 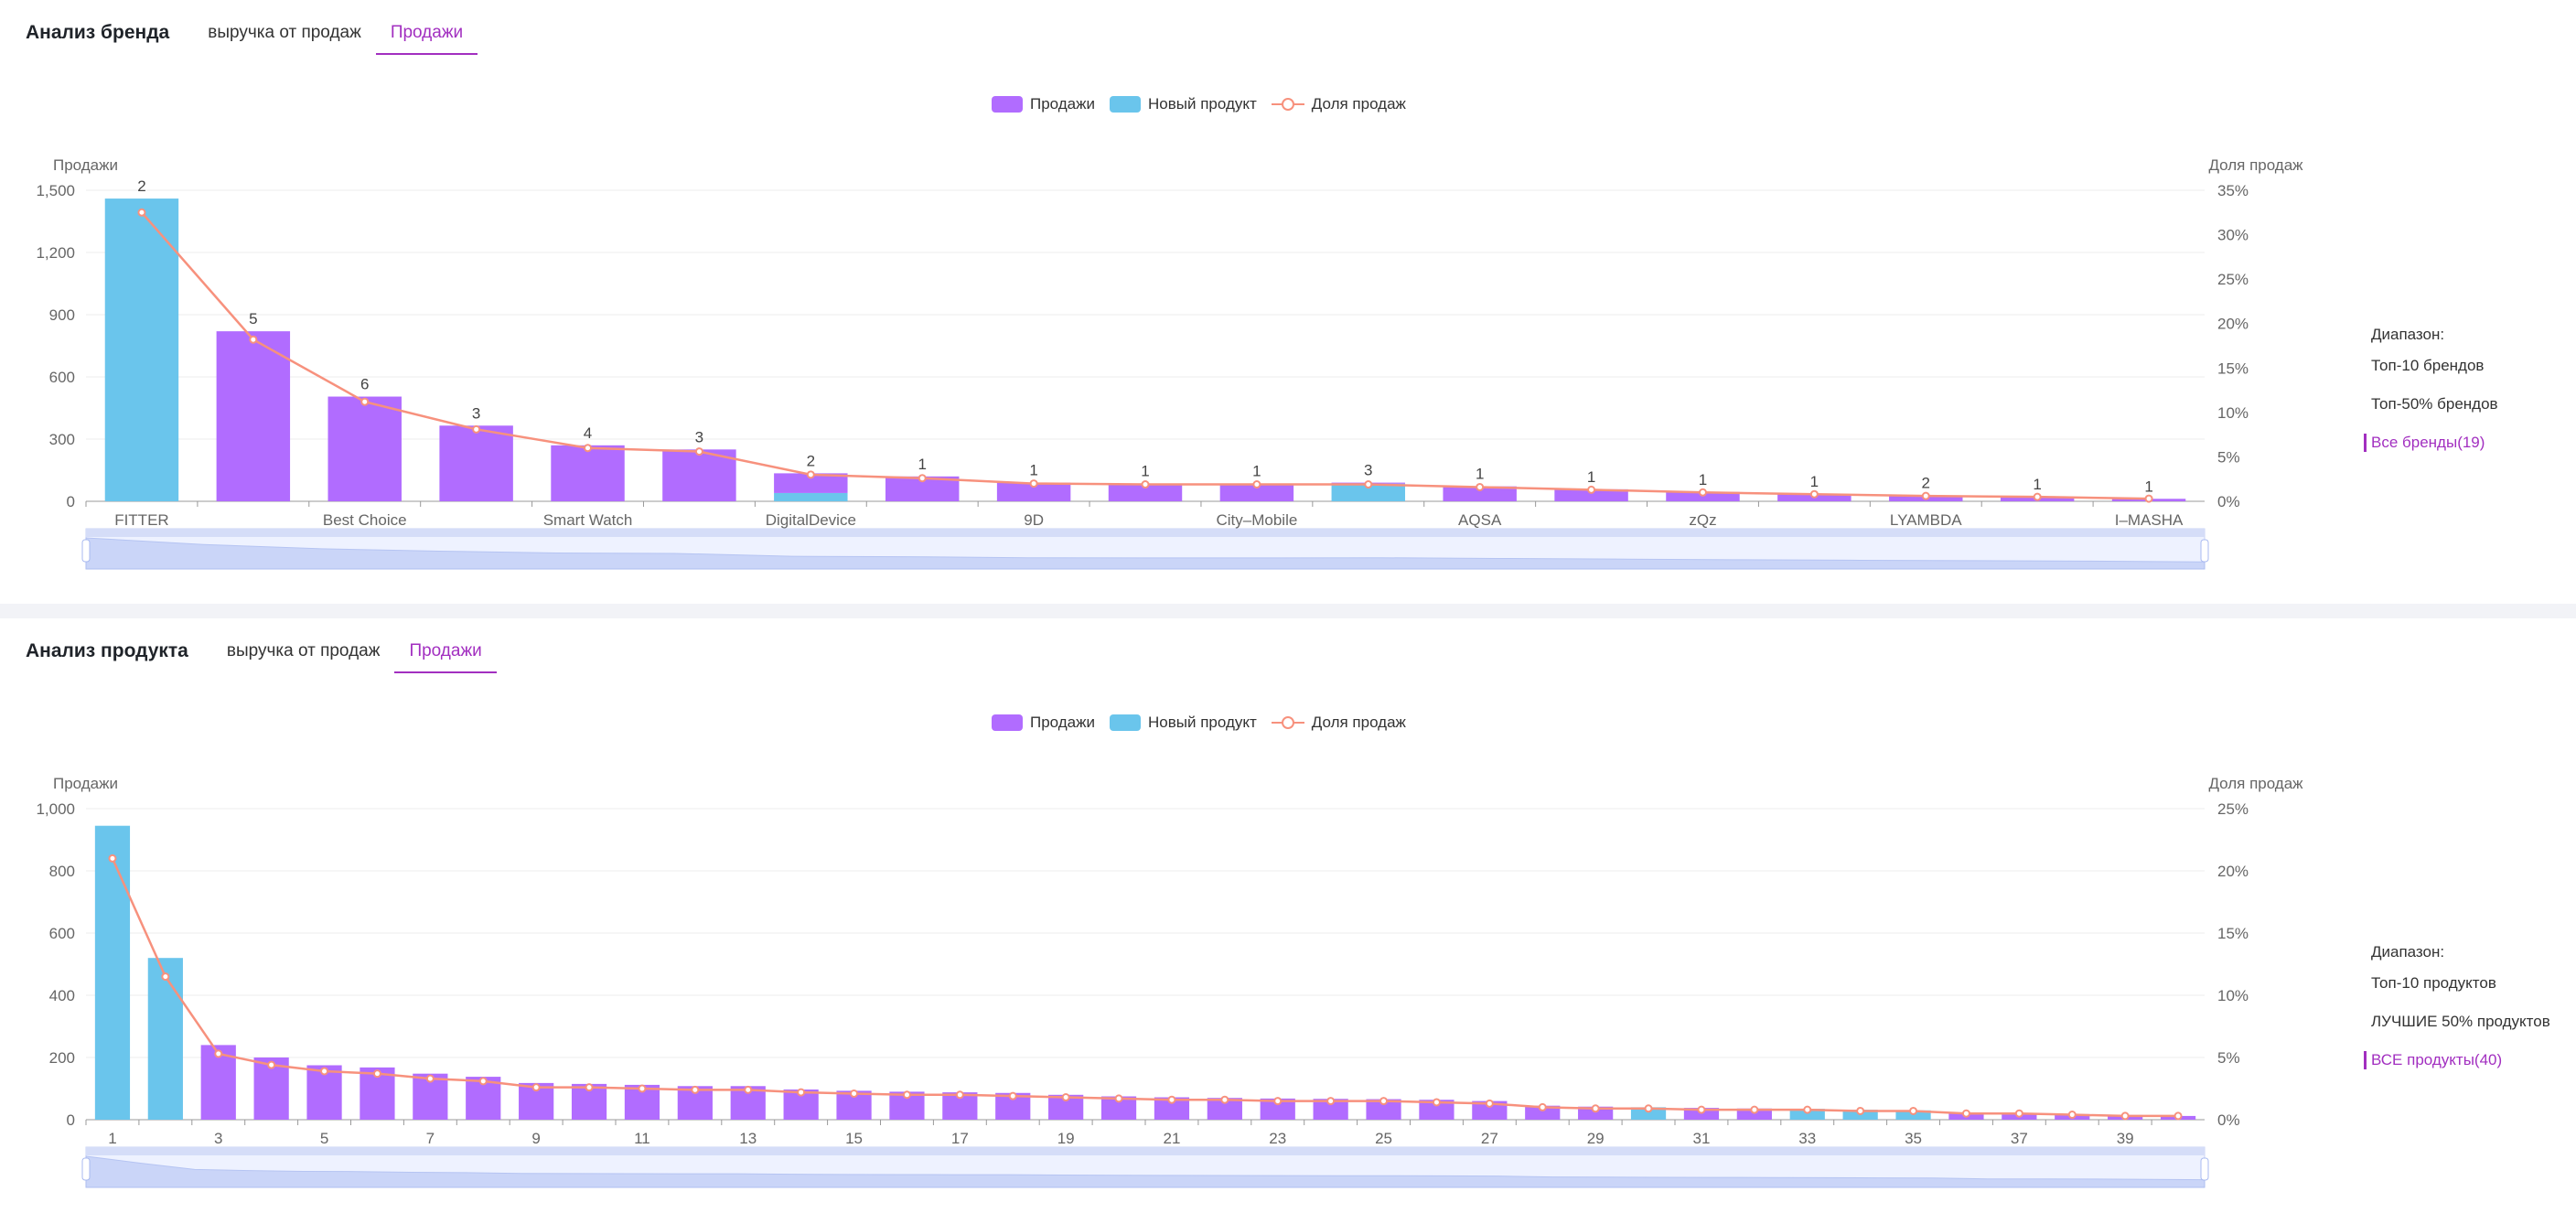 I want to click on y-tick-label: 800, so click(x=62, y=871).